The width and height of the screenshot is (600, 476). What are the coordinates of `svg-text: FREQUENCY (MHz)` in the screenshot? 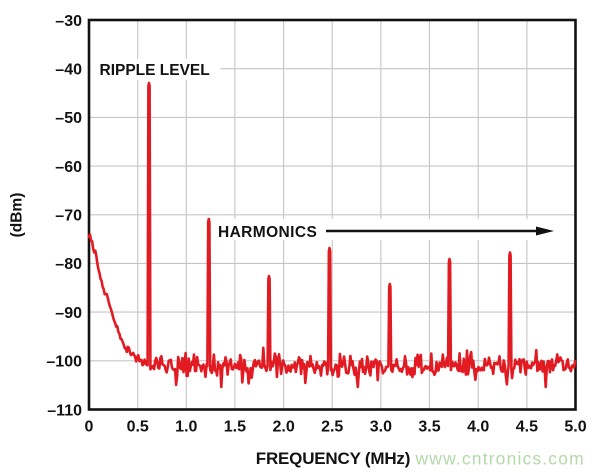 It's located at (333, 458).